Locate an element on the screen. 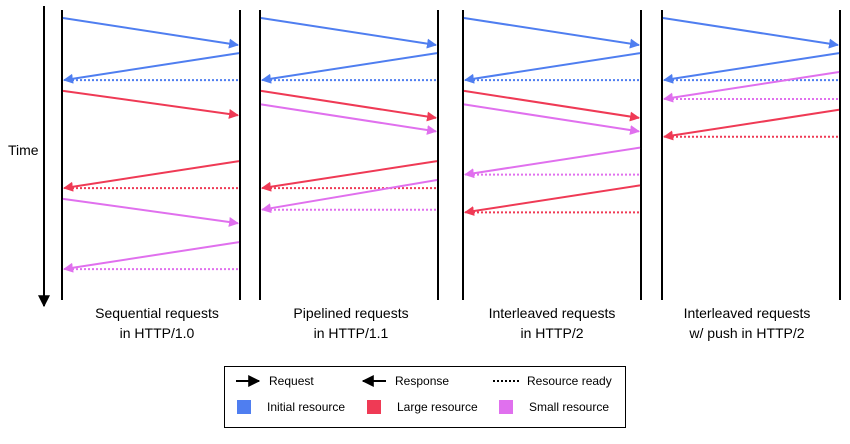 The image size is (850, 444). legend-request: Request is located at coordinates (274, 381).